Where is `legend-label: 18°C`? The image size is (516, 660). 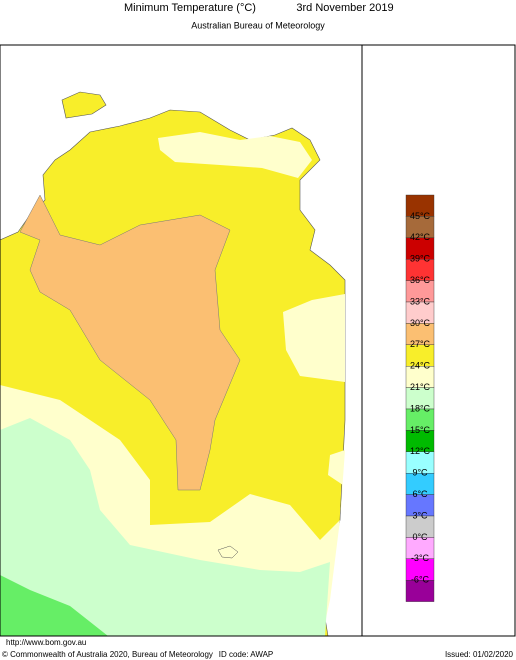 legend-label: 18°C is located at coordinates (420, 408).